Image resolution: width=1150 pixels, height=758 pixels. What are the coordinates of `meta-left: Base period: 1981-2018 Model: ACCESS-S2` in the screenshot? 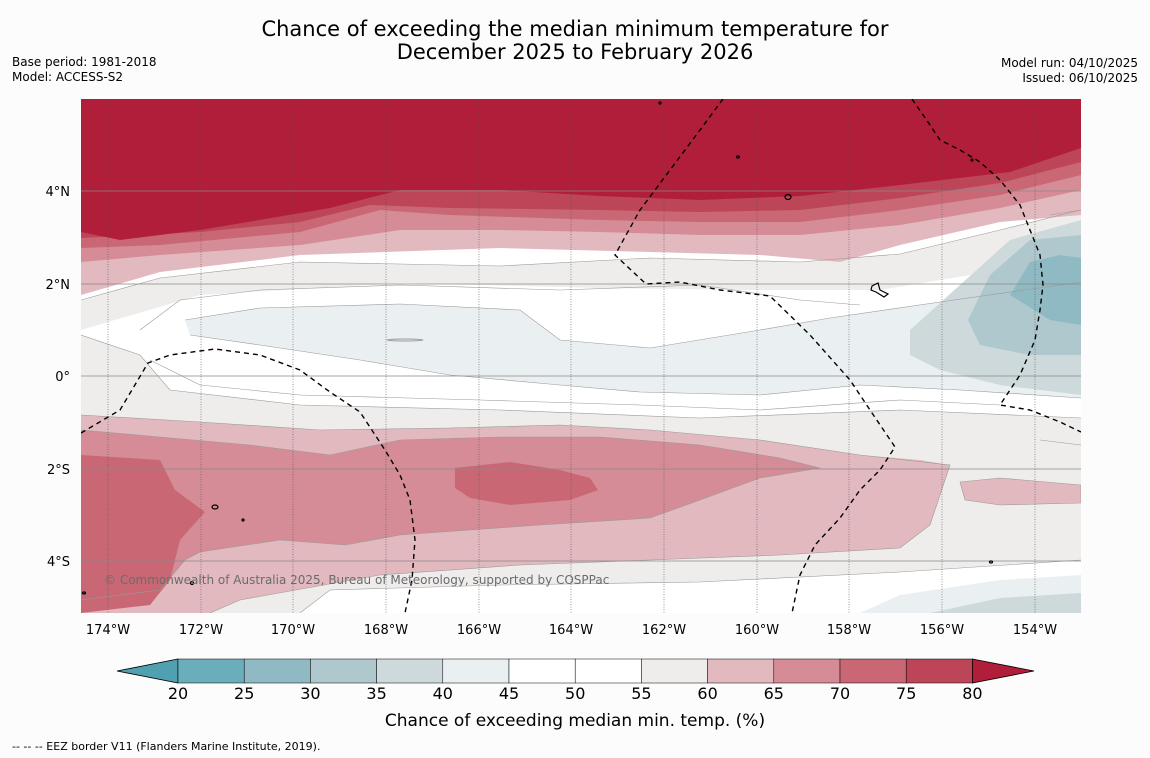 It's located at (84, 70).